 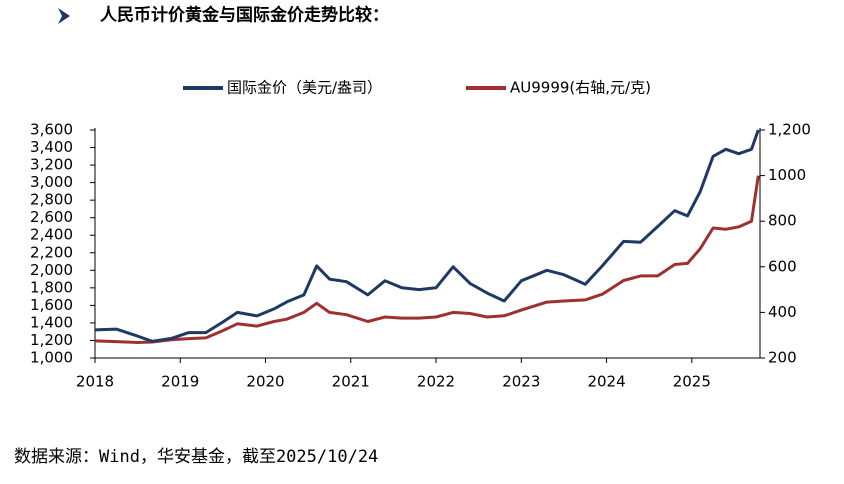 I want to click on x-tick-label: 2024, so click(x=606, y=382).